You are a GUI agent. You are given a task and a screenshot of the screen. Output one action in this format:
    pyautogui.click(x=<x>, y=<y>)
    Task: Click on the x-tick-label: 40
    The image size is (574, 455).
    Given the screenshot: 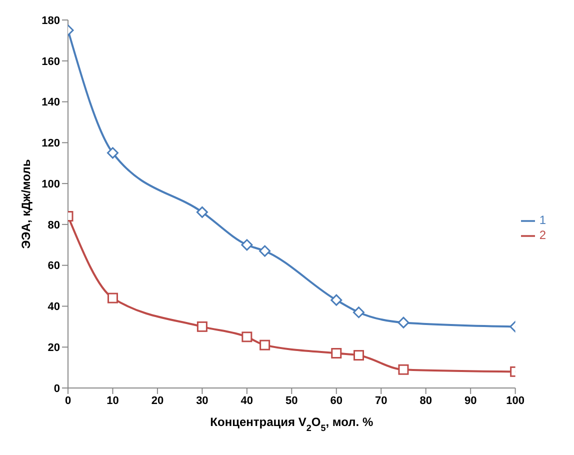 What is the action you would take?
    pyautogui.click(x=247, y=400)
    